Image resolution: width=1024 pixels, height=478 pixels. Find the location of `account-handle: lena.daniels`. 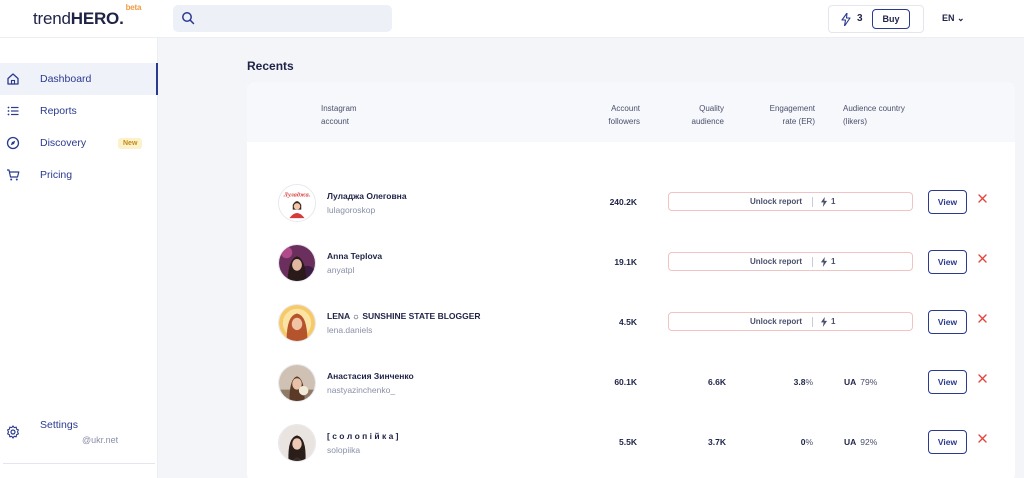

account-handle: lena.daniels is located at coordinates (350, 330).